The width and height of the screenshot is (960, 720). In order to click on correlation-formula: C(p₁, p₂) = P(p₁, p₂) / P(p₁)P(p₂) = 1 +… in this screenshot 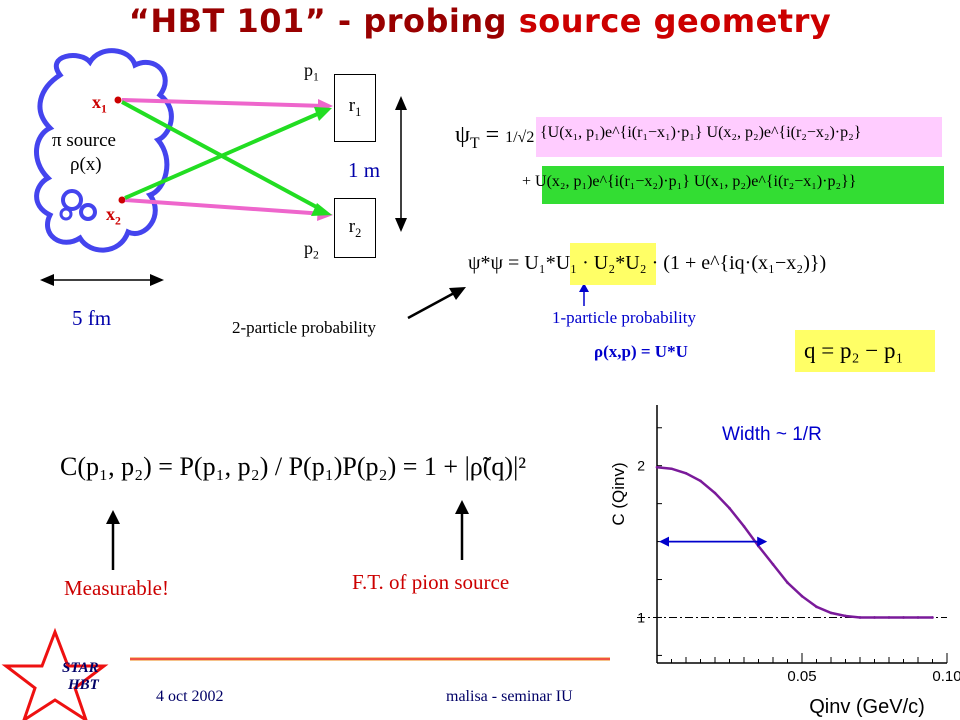, I will do `click(293, 466)`.